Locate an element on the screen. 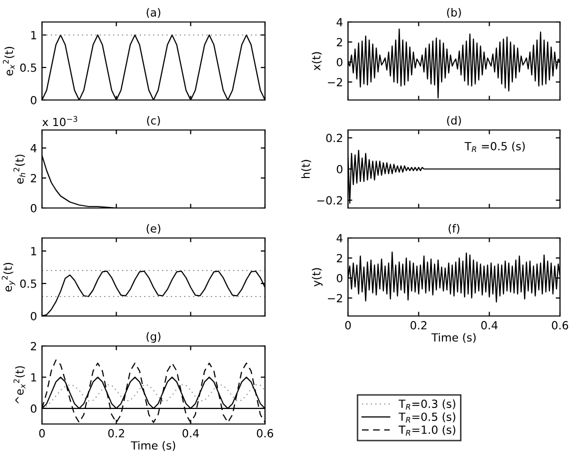  chart-title: (e) is located at coordinates (153, 229).